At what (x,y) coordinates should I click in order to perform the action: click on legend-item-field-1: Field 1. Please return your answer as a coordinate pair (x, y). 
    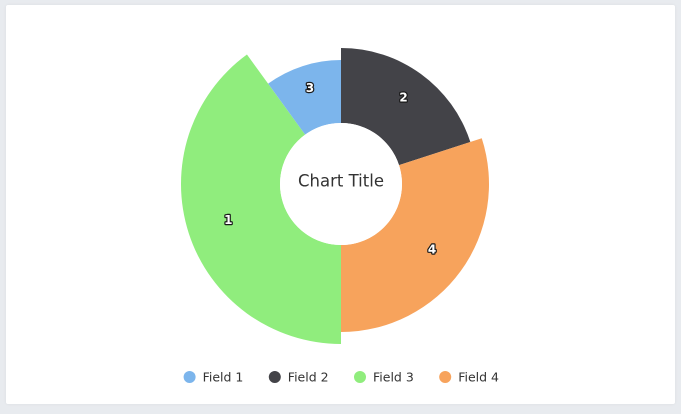
    Looking at the image, I should click on (213, 377).